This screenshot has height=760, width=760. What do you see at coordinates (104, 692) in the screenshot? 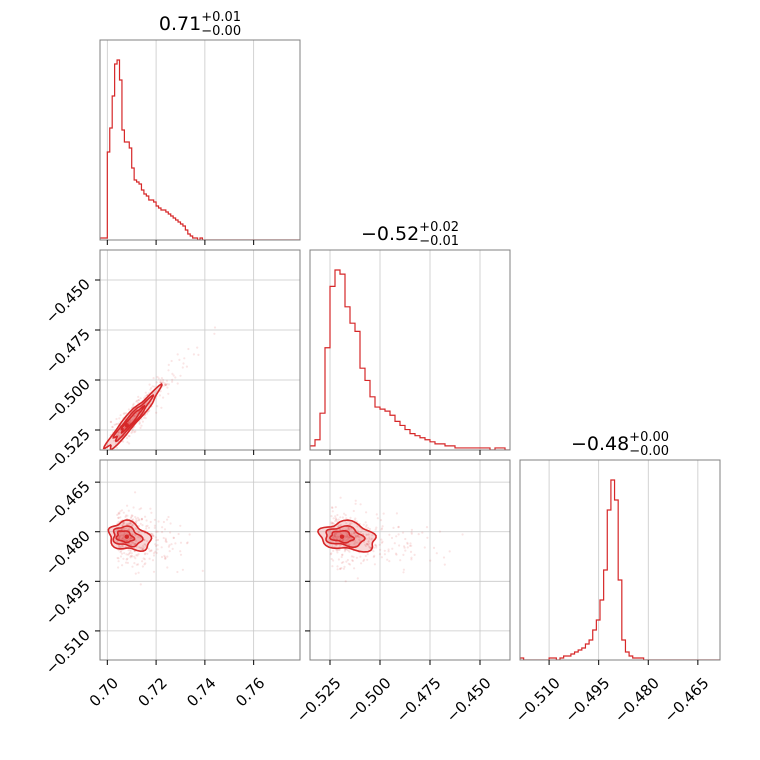
I see `x-tick-label: 0.70` at bounding box center [104, 692].